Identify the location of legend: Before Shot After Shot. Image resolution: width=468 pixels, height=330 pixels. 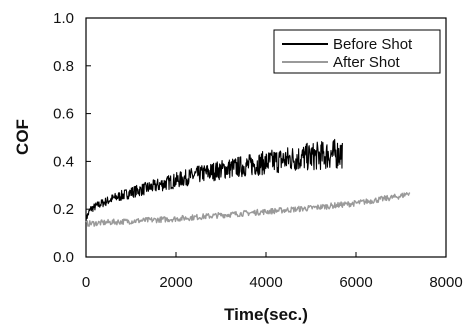
(357, 51).